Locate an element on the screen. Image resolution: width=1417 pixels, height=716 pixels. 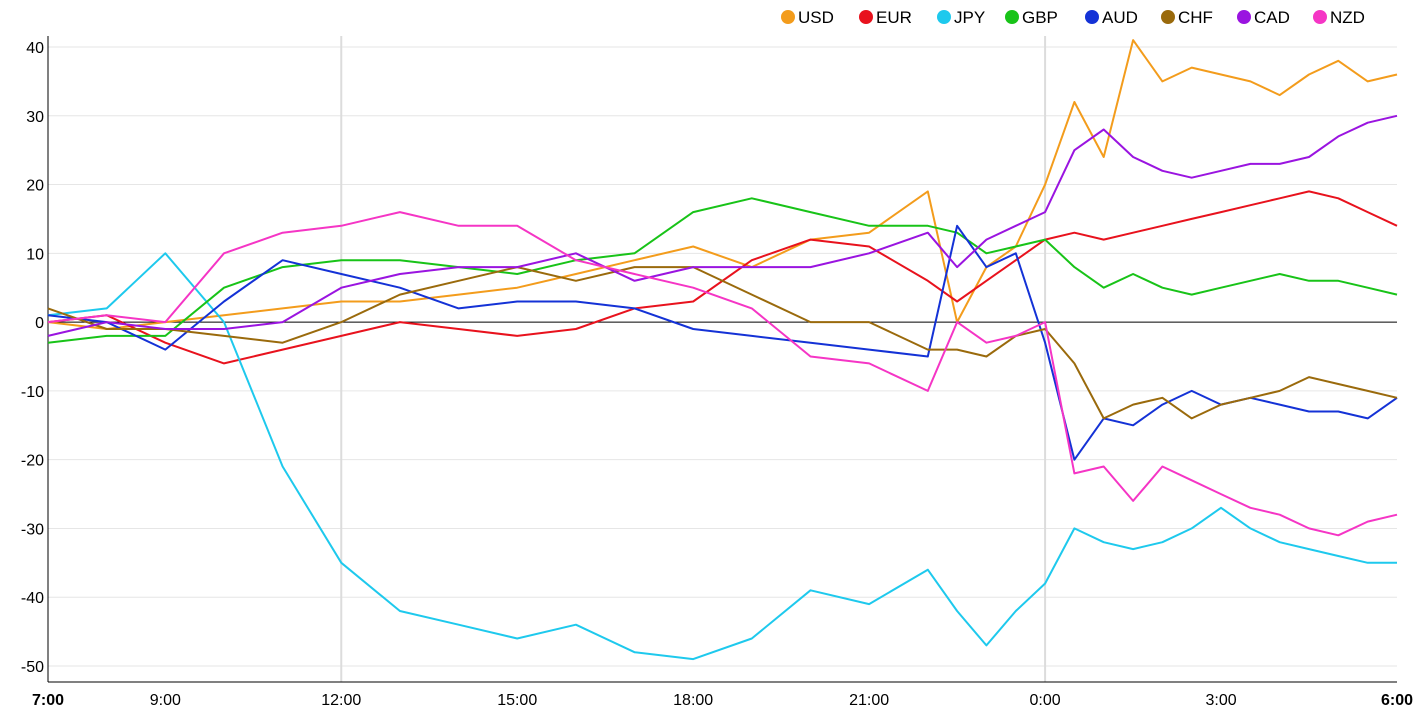
legend-item-nzd: NZD is located at coordinates (1339, 17).